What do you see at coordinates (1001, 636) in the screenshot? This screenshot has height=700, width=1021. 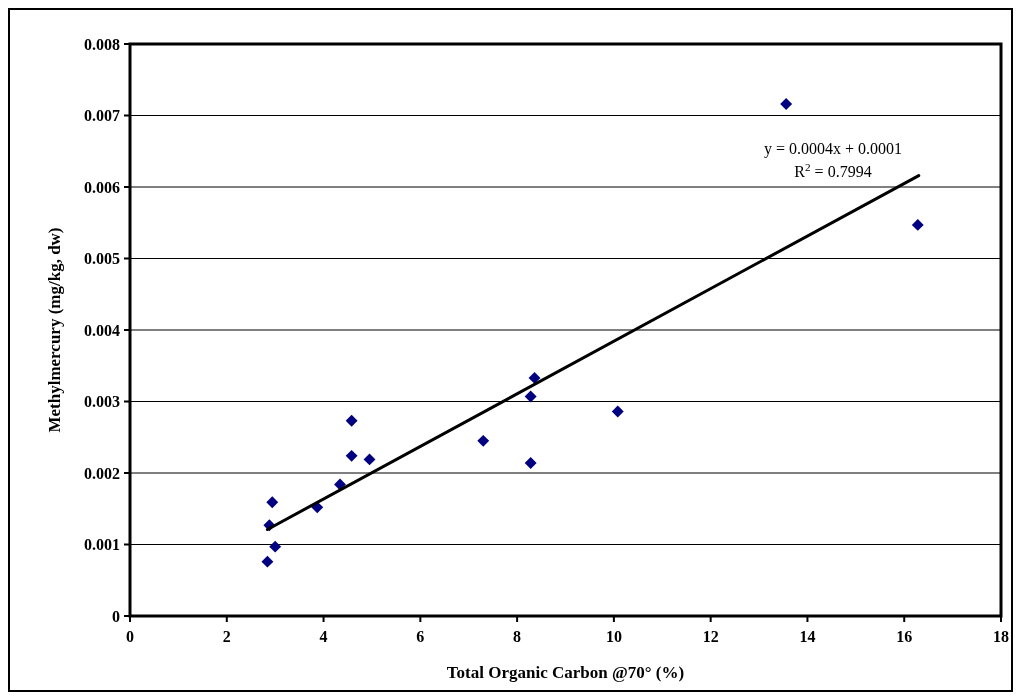 I see `x-tick-label: 18` at bounding box center [1001, 636].